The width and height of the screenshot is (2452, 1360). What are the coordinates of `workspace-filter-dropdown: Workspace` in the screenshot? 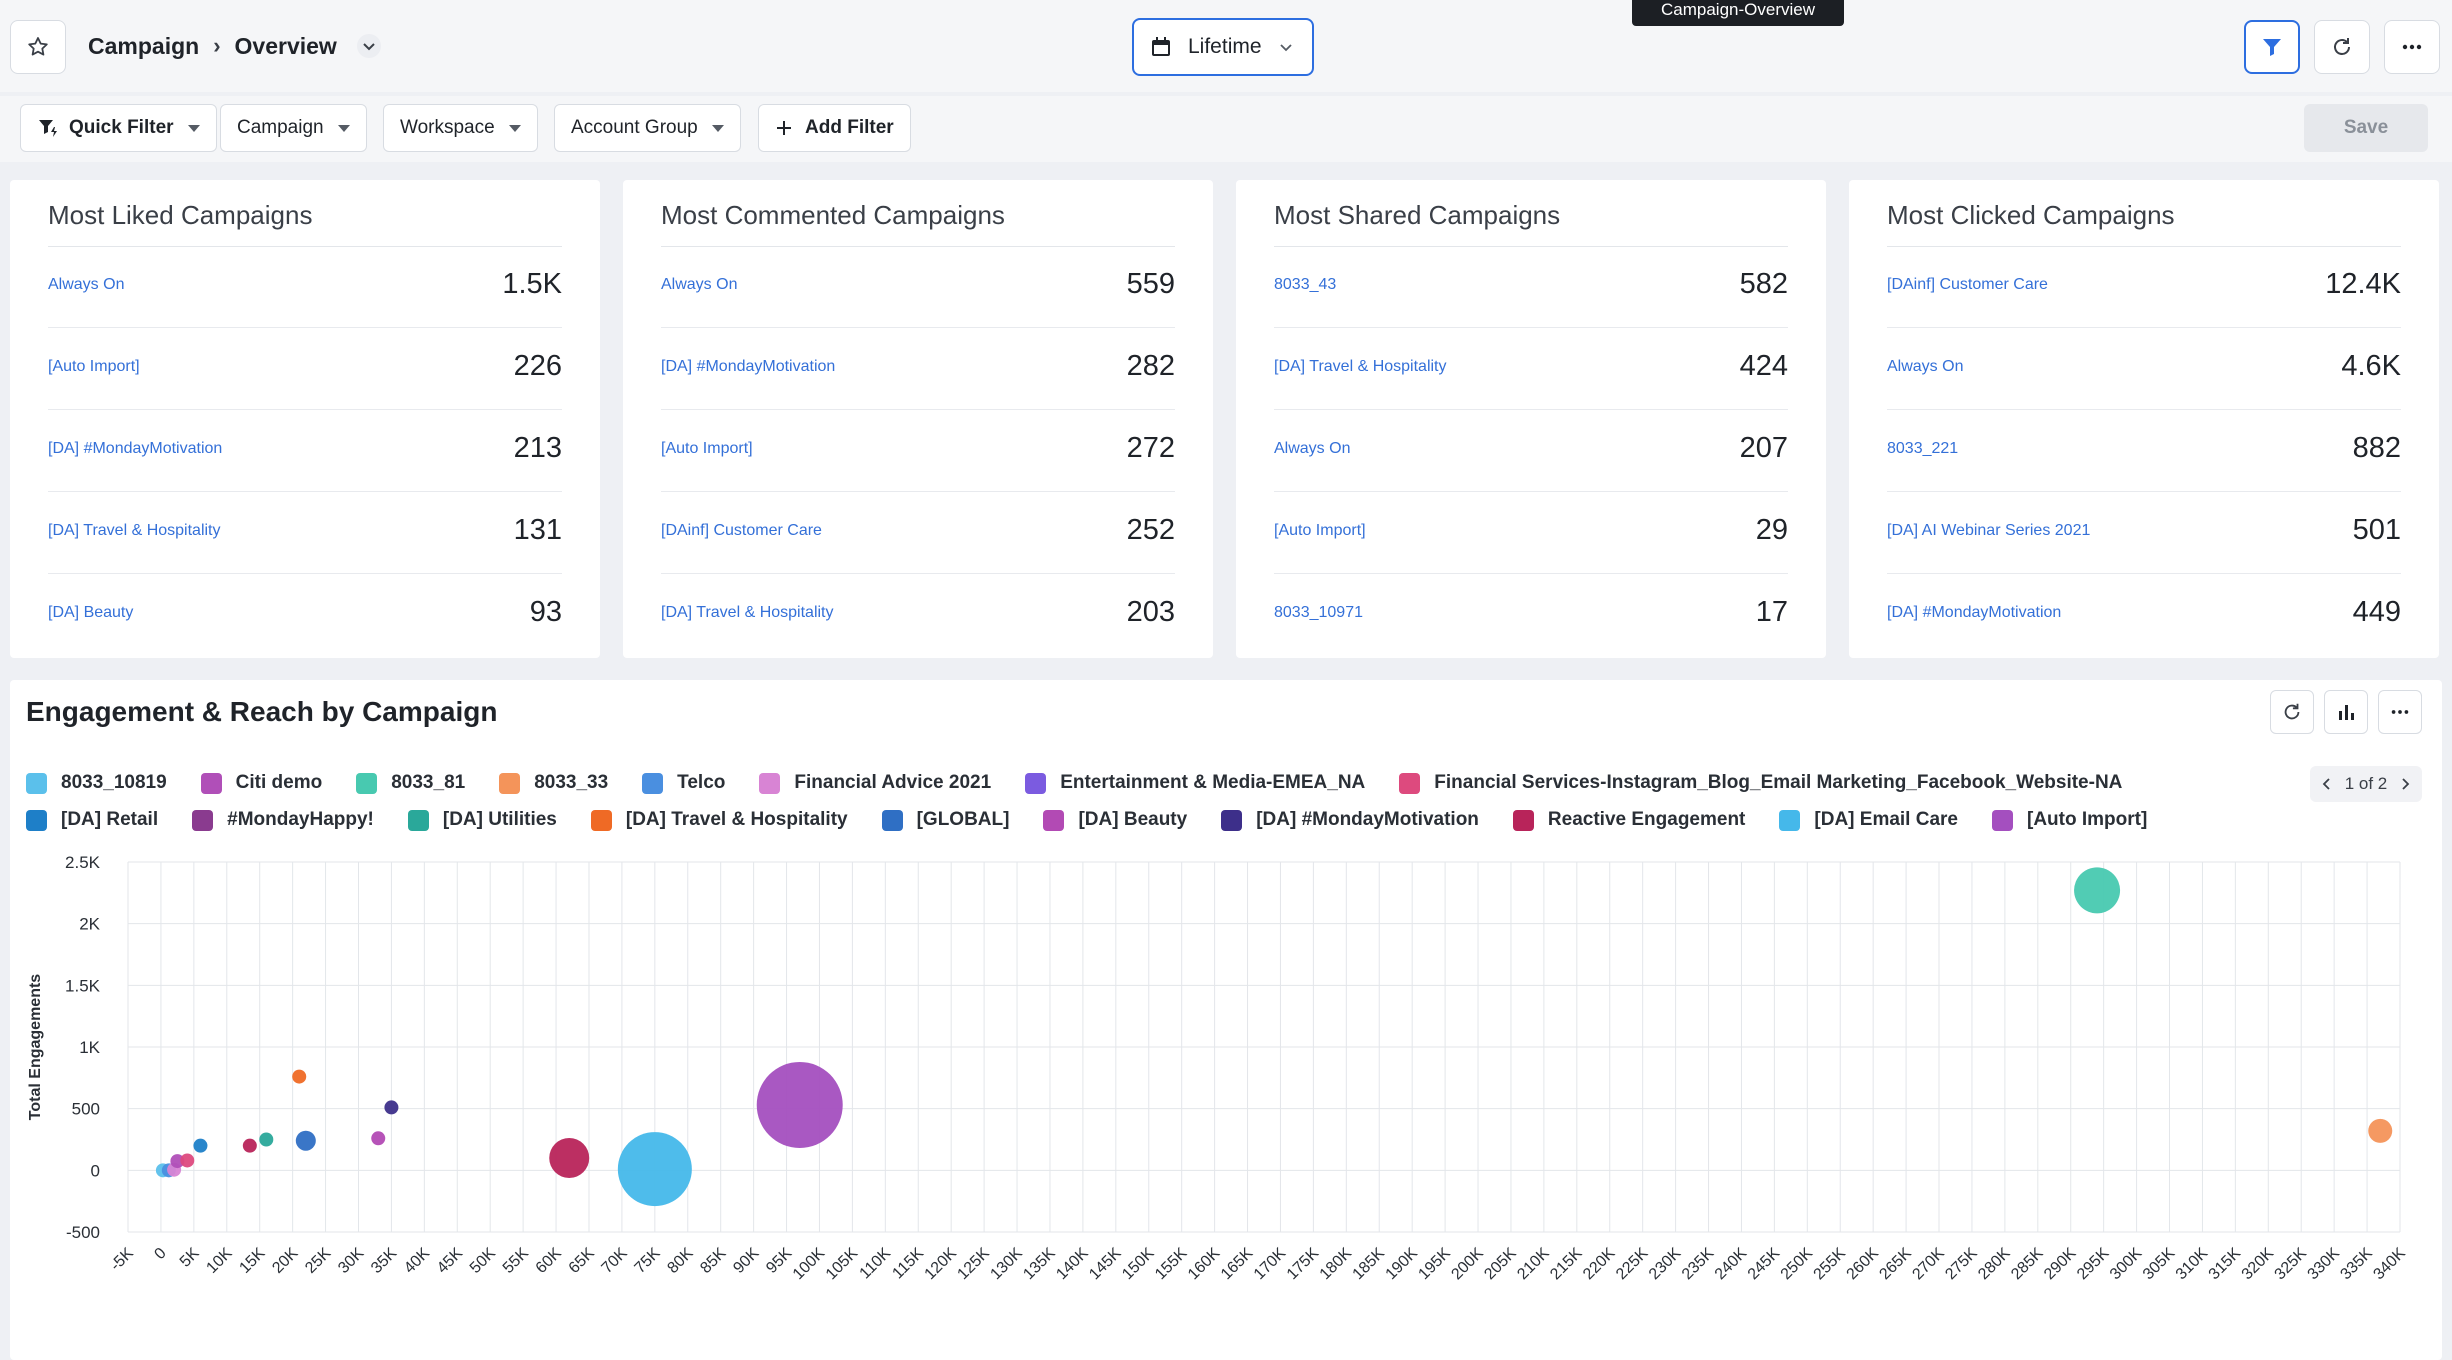 It's located at (460, 128).